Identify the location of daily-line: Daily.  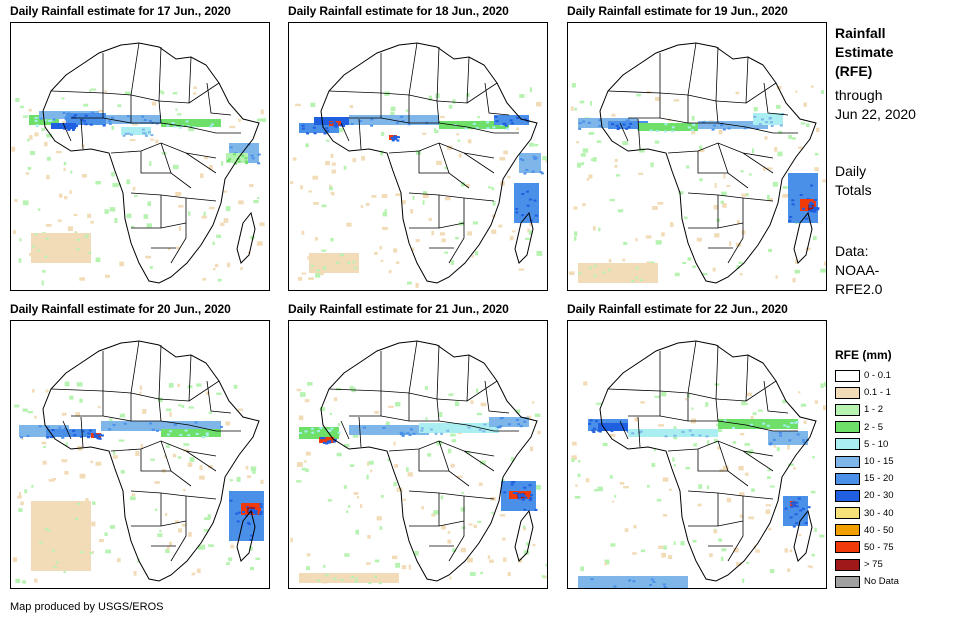
(851, 171).